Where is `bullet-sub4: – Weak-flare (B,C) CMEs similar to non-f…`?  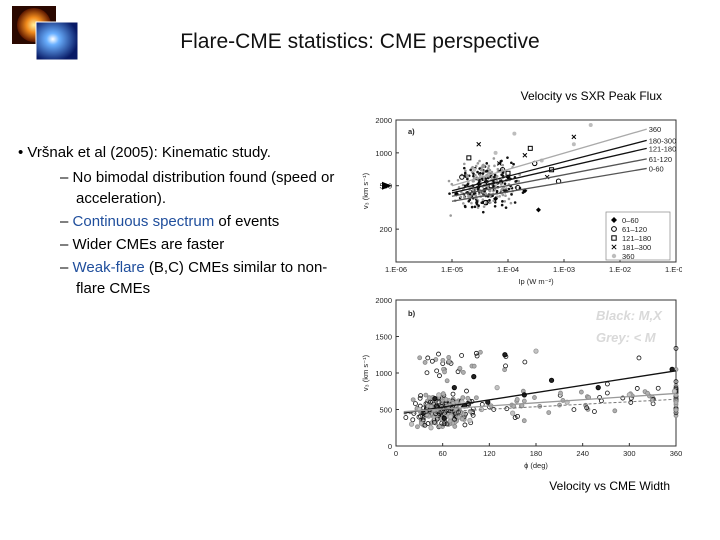
bullet-sub4: – Weak-flare (B,C) CMEs similar to non-f… is located at coordinates (194, 278).